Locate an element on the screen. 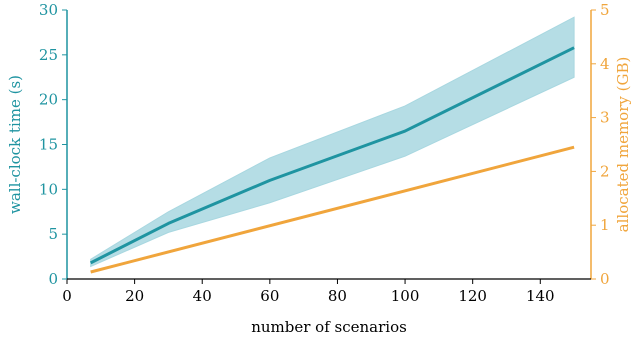 The width and height of the screenshot is (642, 342). x-tick-label: 60 is located at coordinates (269, 296).